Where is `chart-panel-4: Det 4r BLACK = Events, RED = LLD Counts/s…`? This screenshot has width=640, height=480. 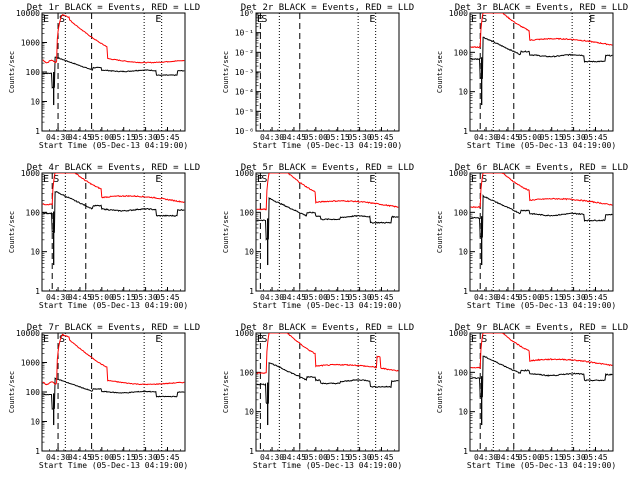
chart-panel-4: Det 4r BLACK = Events, RED = LLD Counts/s… is located at coordinates (104, 236).